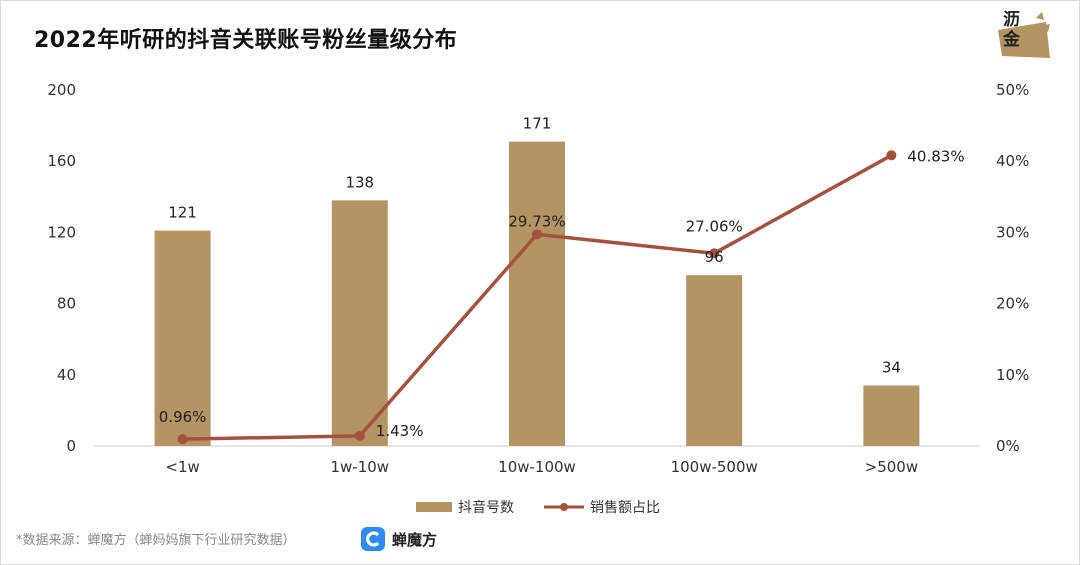 This screenshot has height=565, width=1080. Describe the element at coordinates (415, 539) in the screenshot. I see `brand-name: 蝉魔方` at that location.